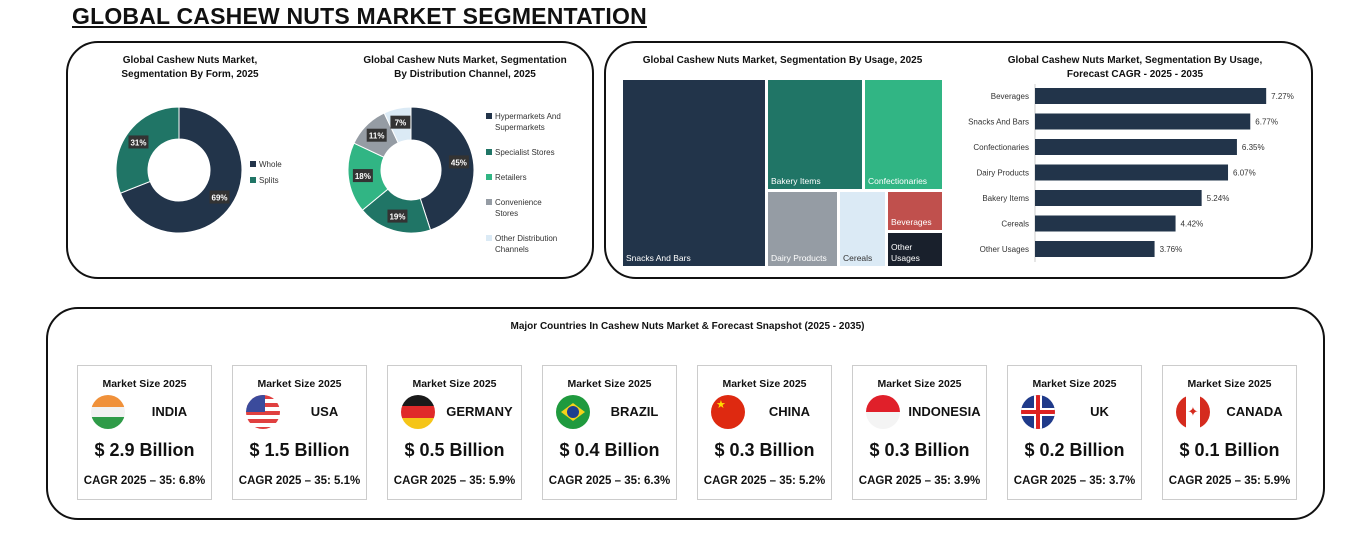 This screenshot has width=1356, height=534. Describe the element at coordinates (1118, 198) in the screenshot. I see `bar-bakery-items` at that location.